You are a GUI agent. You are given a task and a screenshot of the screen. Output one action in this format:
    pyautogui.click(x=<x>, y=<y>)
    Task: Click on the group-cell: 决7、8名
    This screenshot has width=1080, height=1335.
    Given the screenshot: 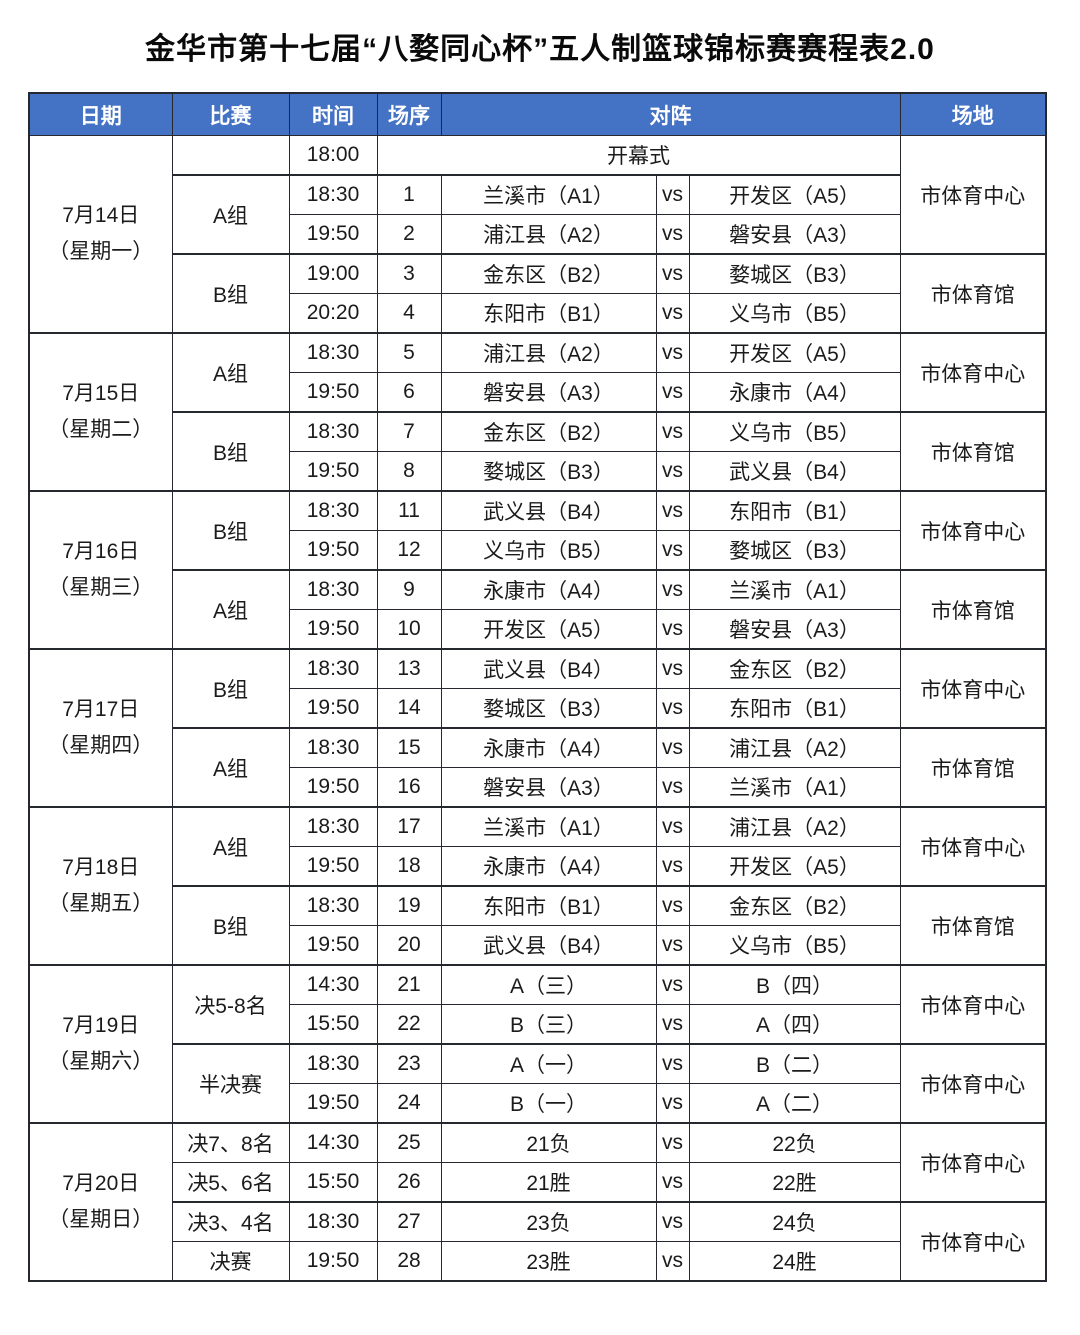 What is the action you would take?
    pyautogui.click(x=230, y=1142)
    